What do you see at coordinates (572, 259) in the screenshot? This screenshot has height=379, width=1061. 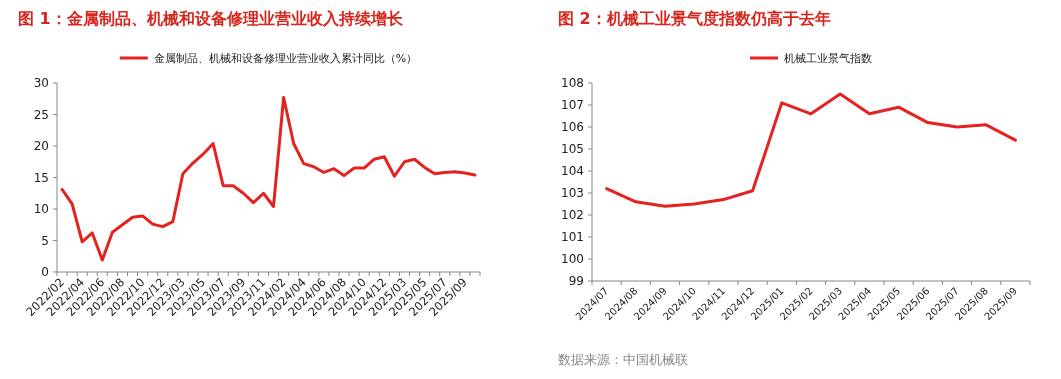 I see `y-tick-label: 100` at bounding box center [572, 259].